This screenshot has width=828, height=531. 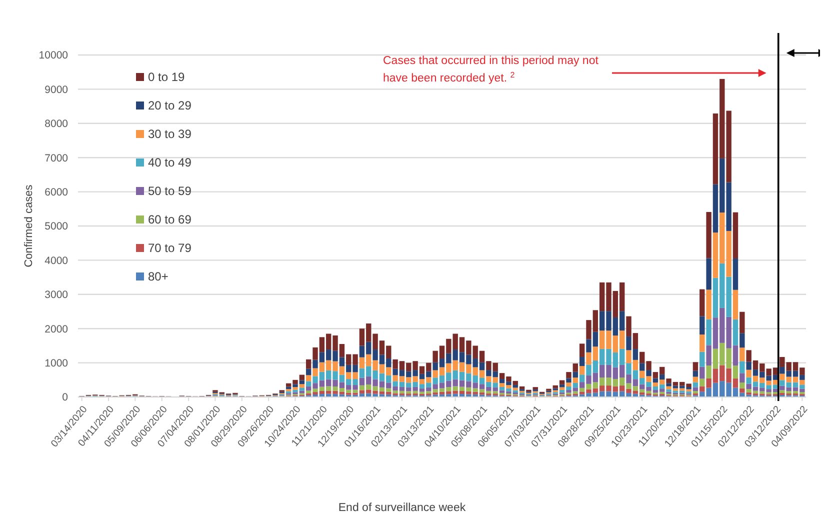 What do you see at coordinates (29, 226) in the screenshot?
I see `y-axis-title: Confirmed cases` at bounding box center [29, 226].